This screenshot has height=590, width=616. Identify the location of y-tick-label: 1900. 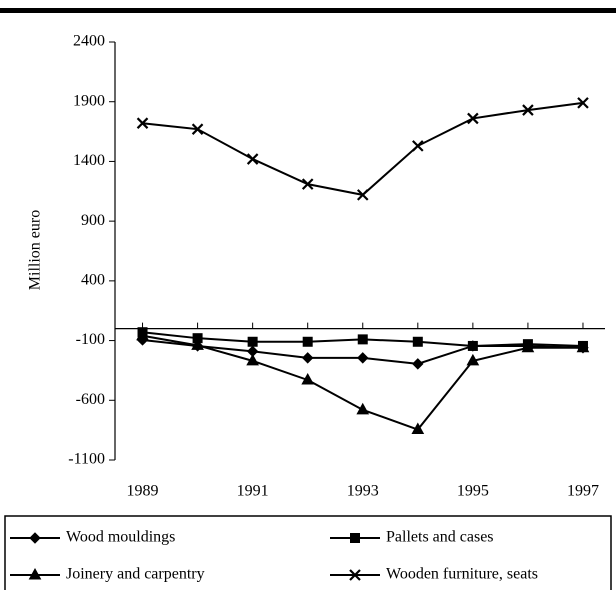
(89, 100).